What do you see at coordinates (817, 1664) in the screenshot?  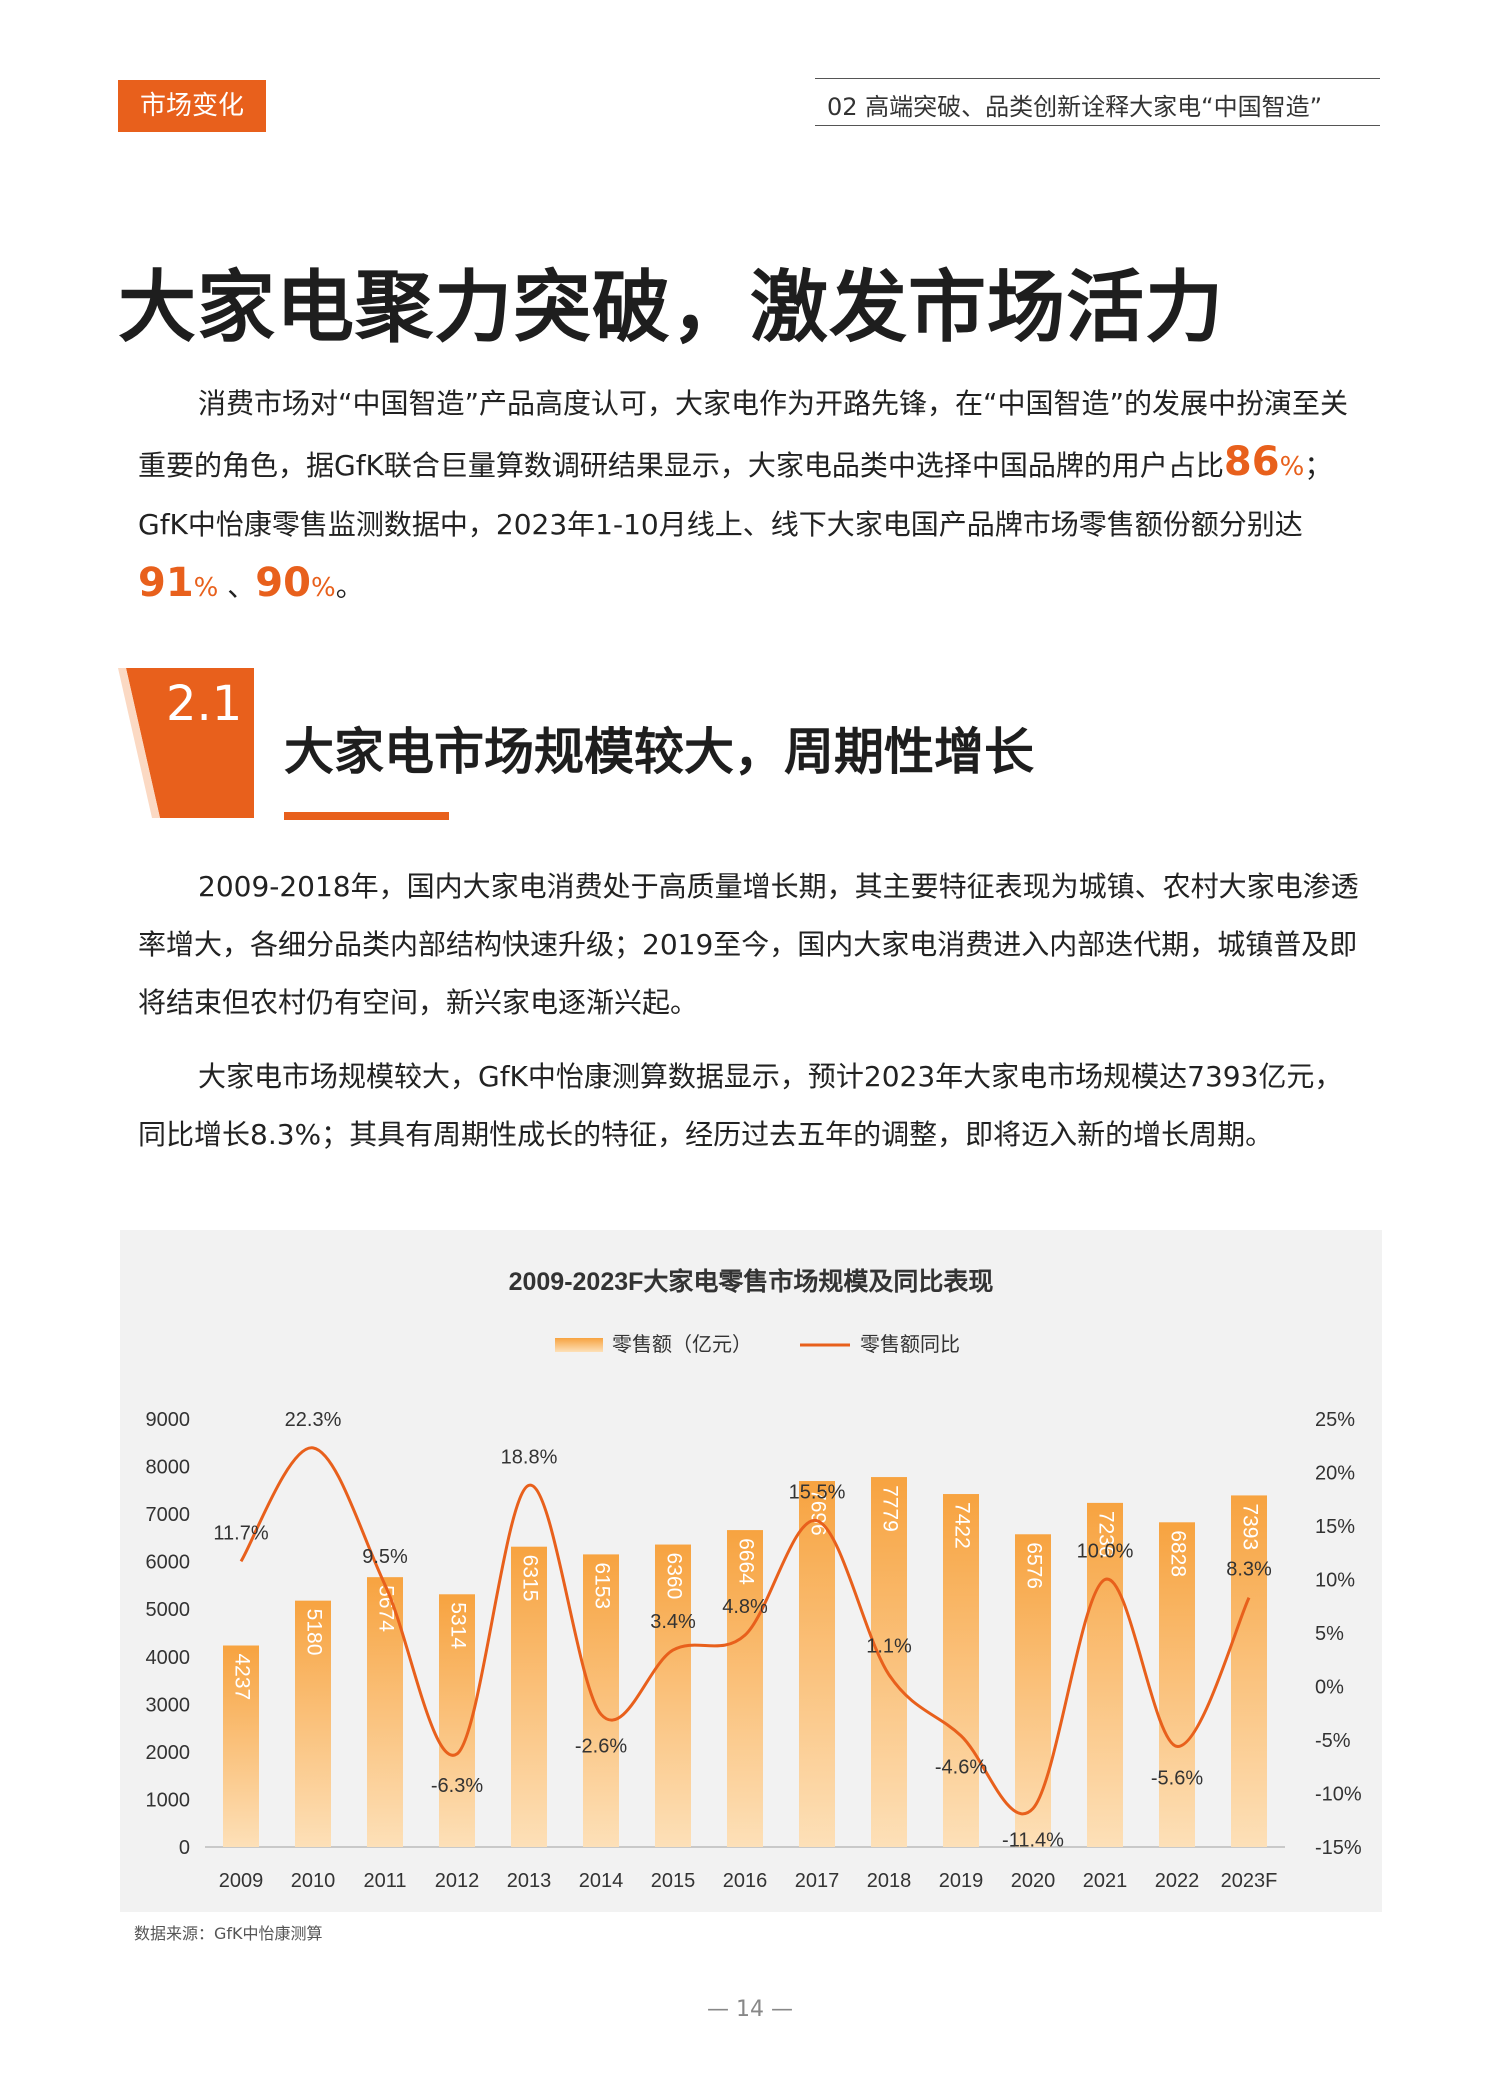 I see `bar-2017` at bounding box center [817, 1664].